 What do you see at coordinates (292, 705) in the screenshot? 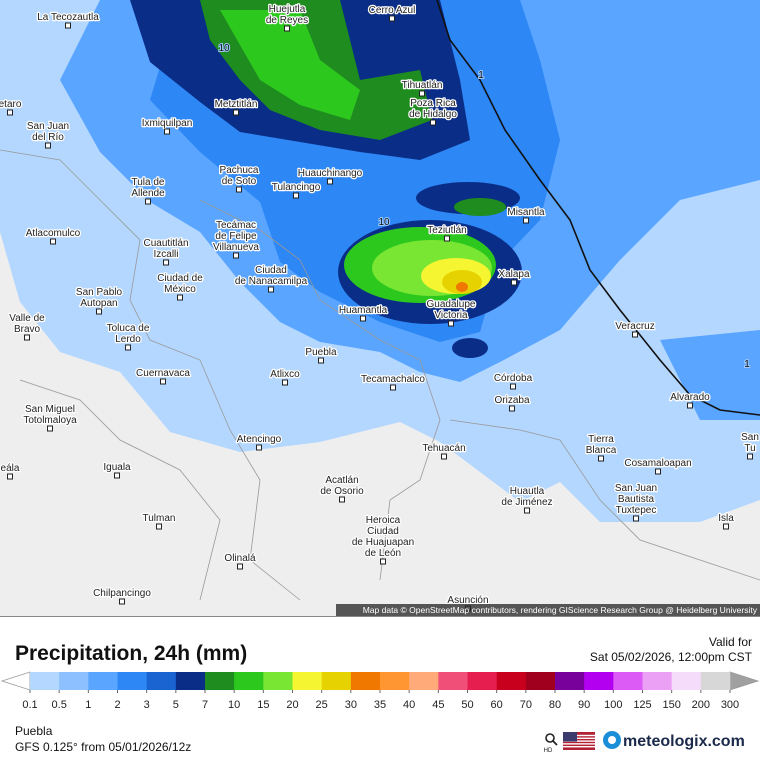
I see `legend-label: 20` at bounding box center [292, 705].